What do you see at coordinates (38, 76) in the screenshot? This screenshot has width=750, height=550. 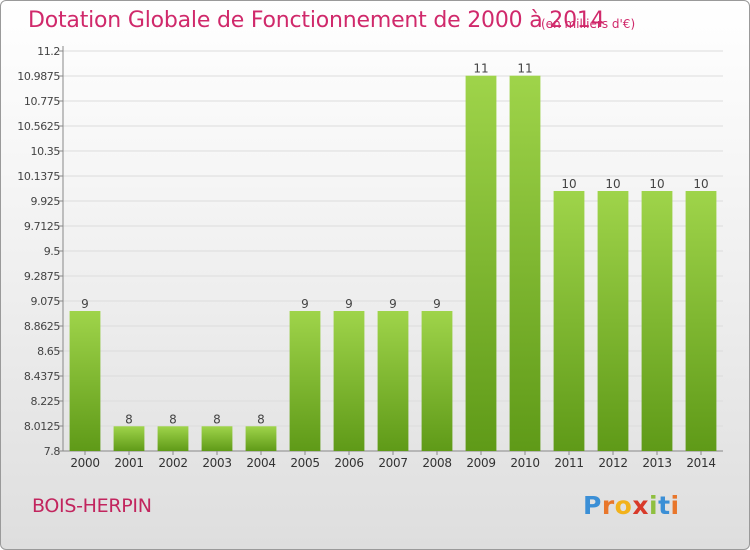 I see `y-tick-label: 10.9875` at bounding box center [38, 76].